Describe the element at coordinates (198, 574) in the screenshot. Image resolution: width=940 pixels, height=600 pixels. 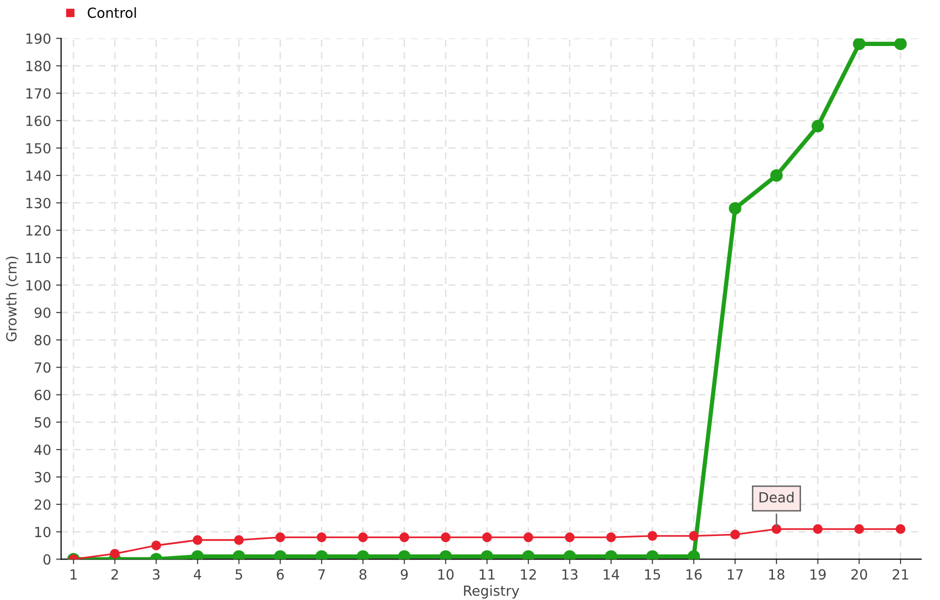
I see `x-tick-label: 4` at that location.